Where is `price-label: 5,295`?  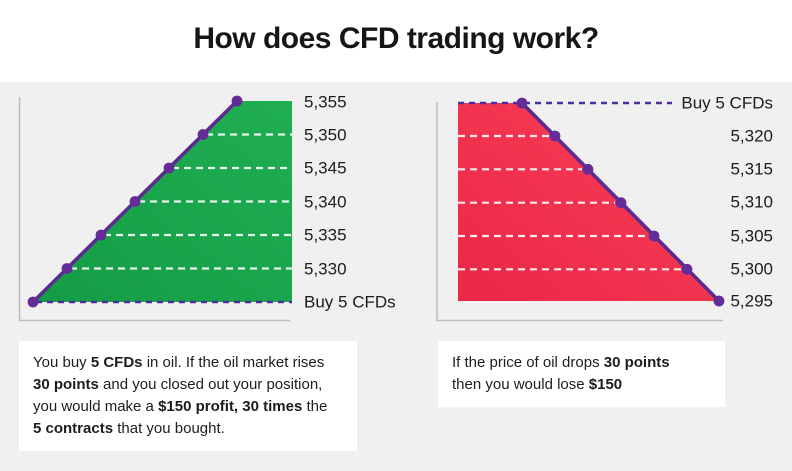
price-label: 5,295 is located at coordinates (751, 301).